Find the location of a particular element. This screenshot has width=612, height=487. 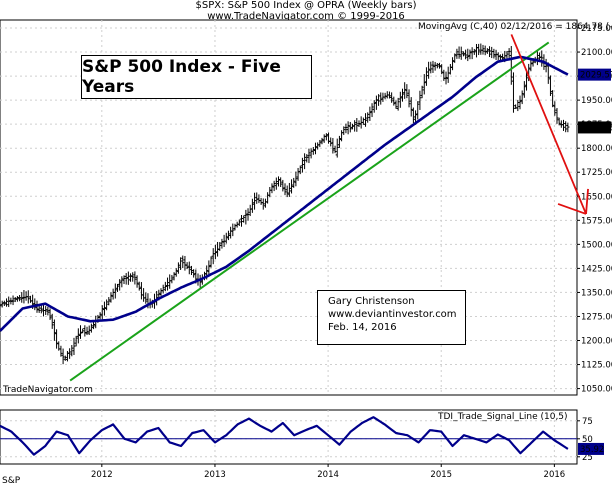

price-y-tick-label: 1050.00 is located at coordinates (596, 390).